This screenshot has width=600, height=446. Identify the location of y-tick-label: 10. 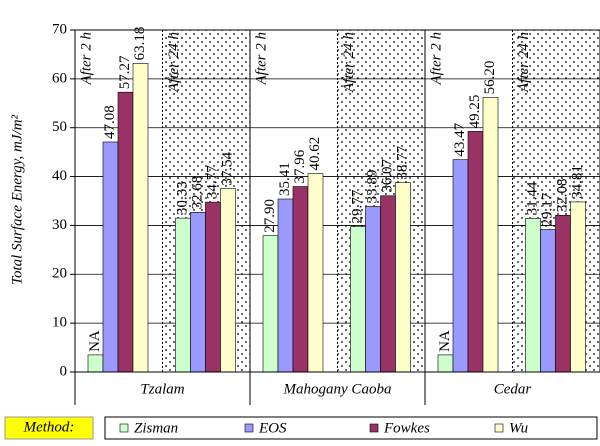
(59, 323).